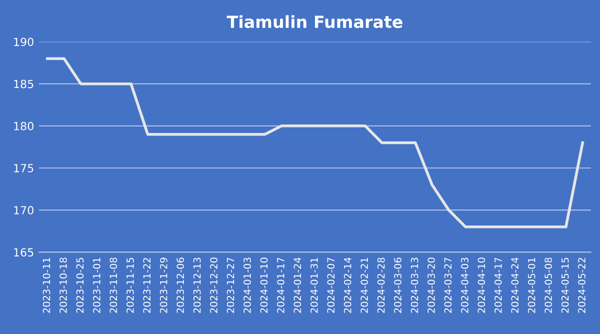 Image resolution: width=600 pixels, height=334 pixels. Describe the element at coordinates (314, 21) in the screenshot. I see `chart-title: Tiamulin Fumarate` at that location.